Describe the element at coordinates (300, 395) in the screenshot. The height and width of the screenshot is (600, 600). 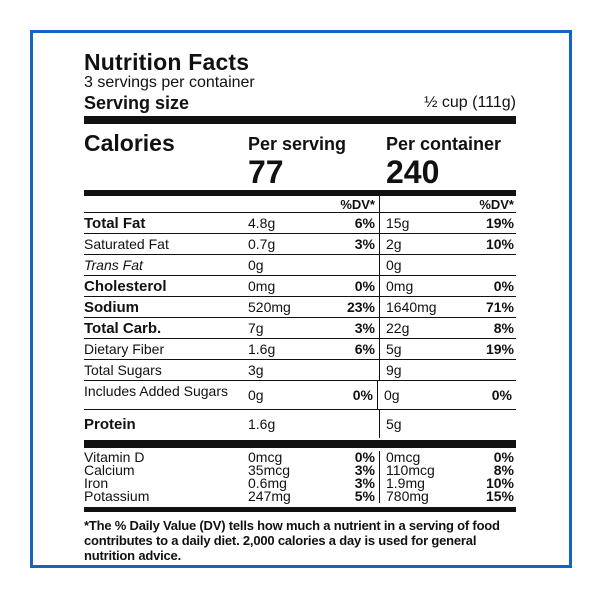
I see `table-row: Includes Added Sugars 0g 0% 0g 0%` at that location.